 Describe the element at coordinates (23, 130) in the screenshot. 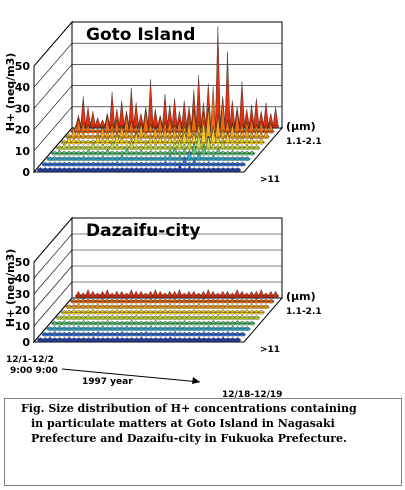

I see `y-tick-label: 20` at that location.